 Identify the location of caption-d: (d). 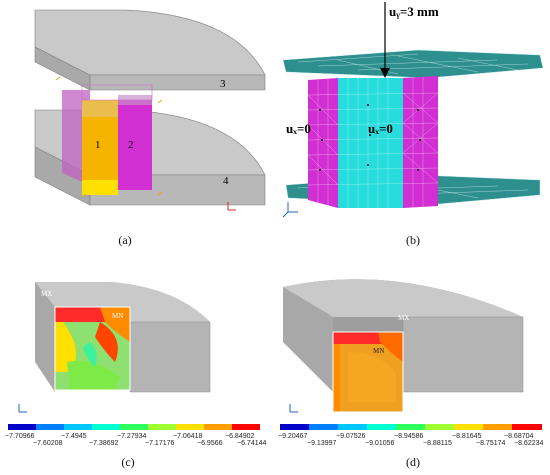
(413, 462).